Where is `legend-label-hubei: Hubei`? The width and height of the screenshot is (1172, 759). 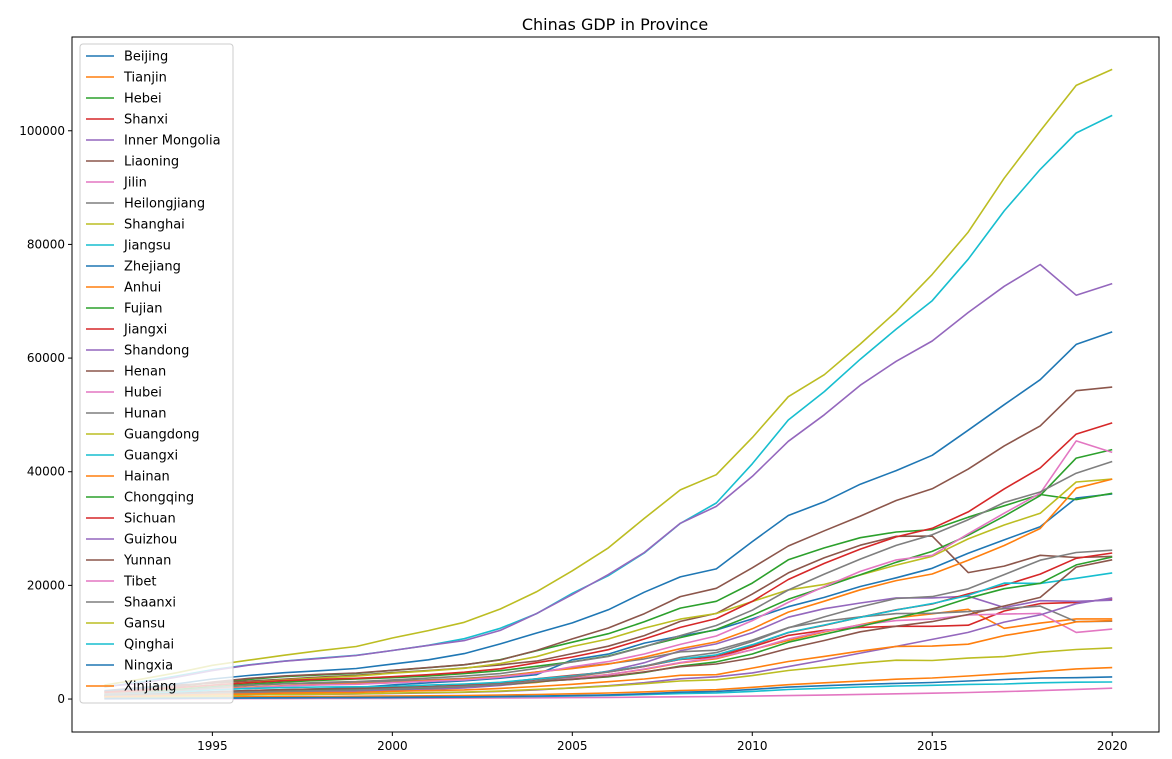 legend-label-hubei: Hubei is located at coordinates (143, 393).